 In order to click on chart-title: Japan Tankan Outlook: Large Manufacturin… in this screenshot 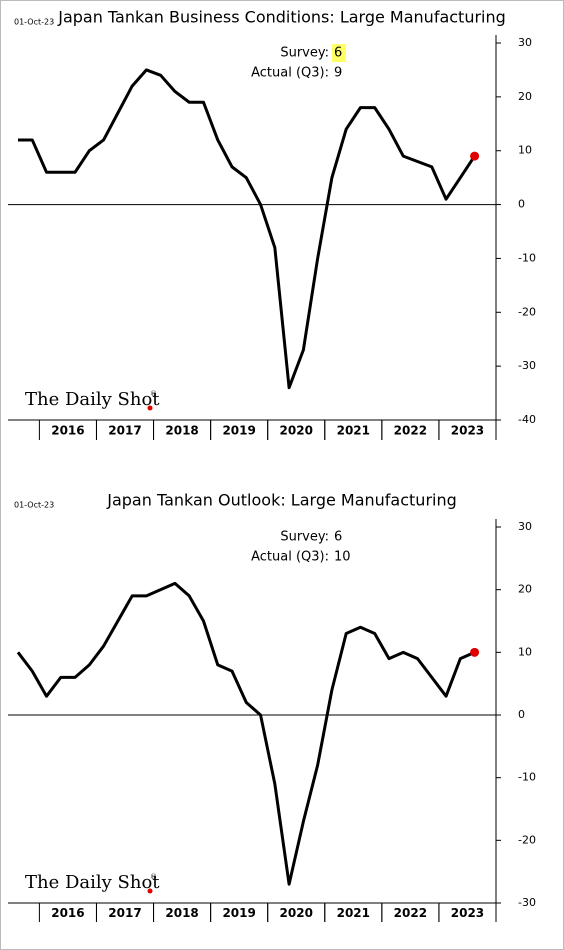, I will do `click(281, 500)`.